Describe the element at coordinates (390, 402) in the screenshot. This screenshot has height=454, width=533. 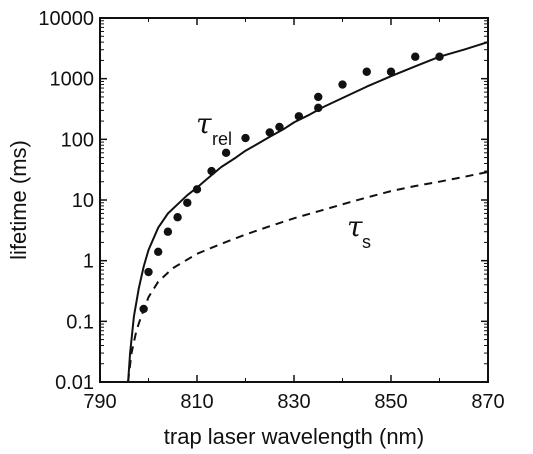
I see `x-tick-label: 850` at that location.